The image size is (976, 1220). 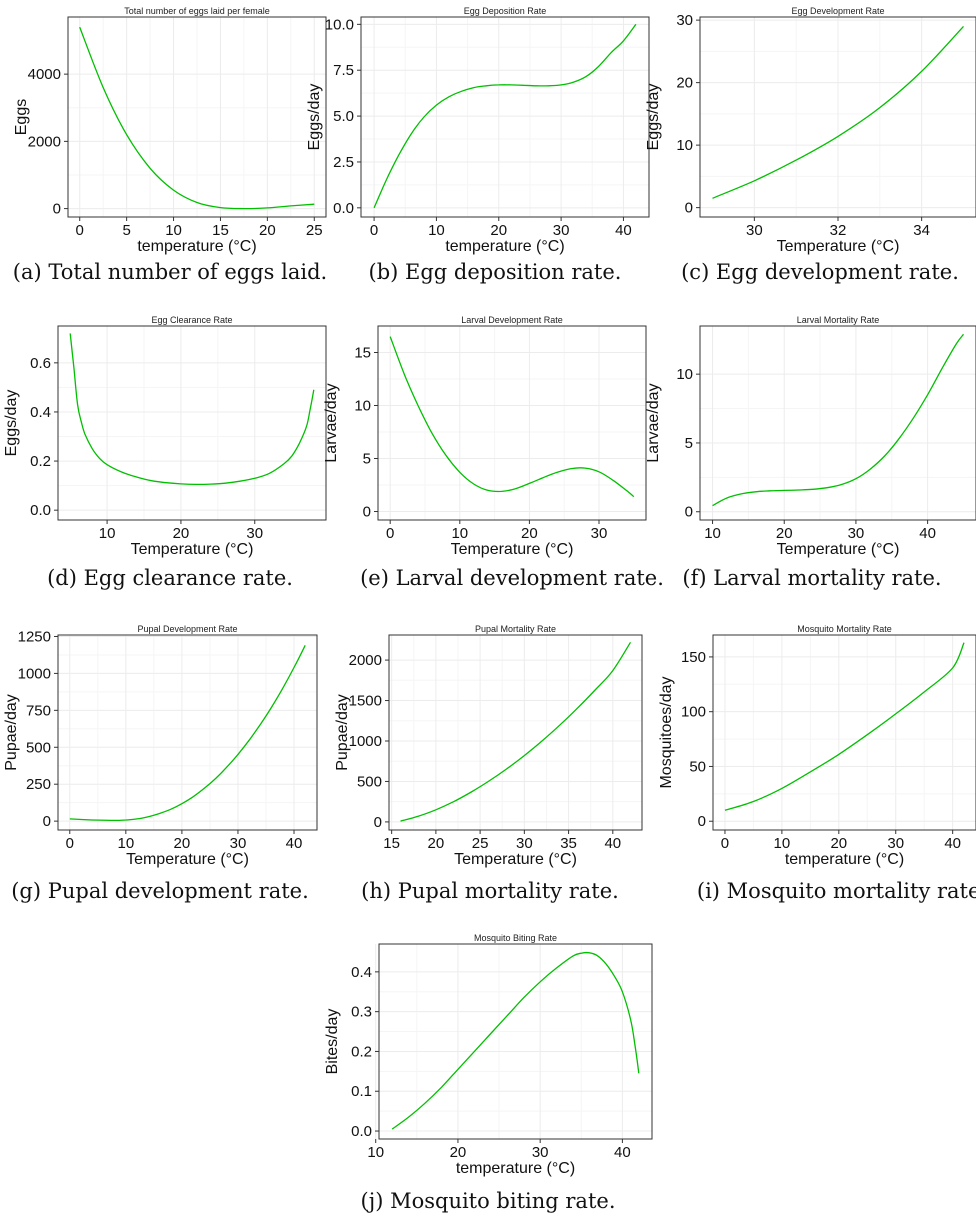 What do you see at coordinates (34, 636) in the screenshot?
I see `y-tick-label: 1250` at bounding box center [34, 636].